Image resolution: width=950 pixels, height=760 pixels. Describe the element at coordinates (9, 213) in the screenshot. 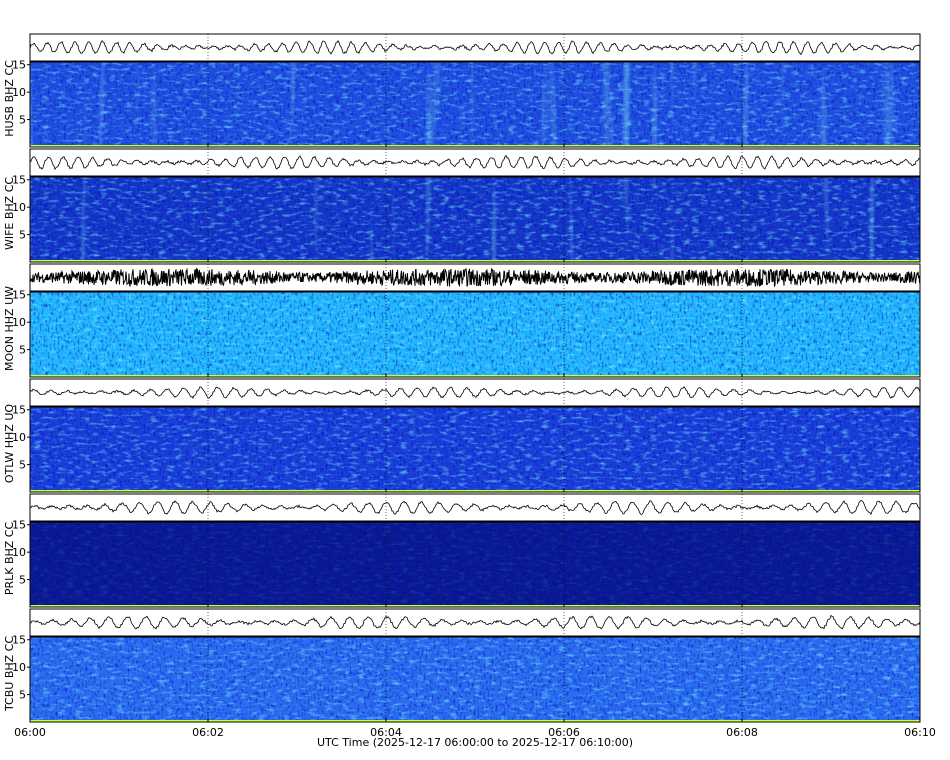

I see `station-label: WIFE BHZ CC` at that location.